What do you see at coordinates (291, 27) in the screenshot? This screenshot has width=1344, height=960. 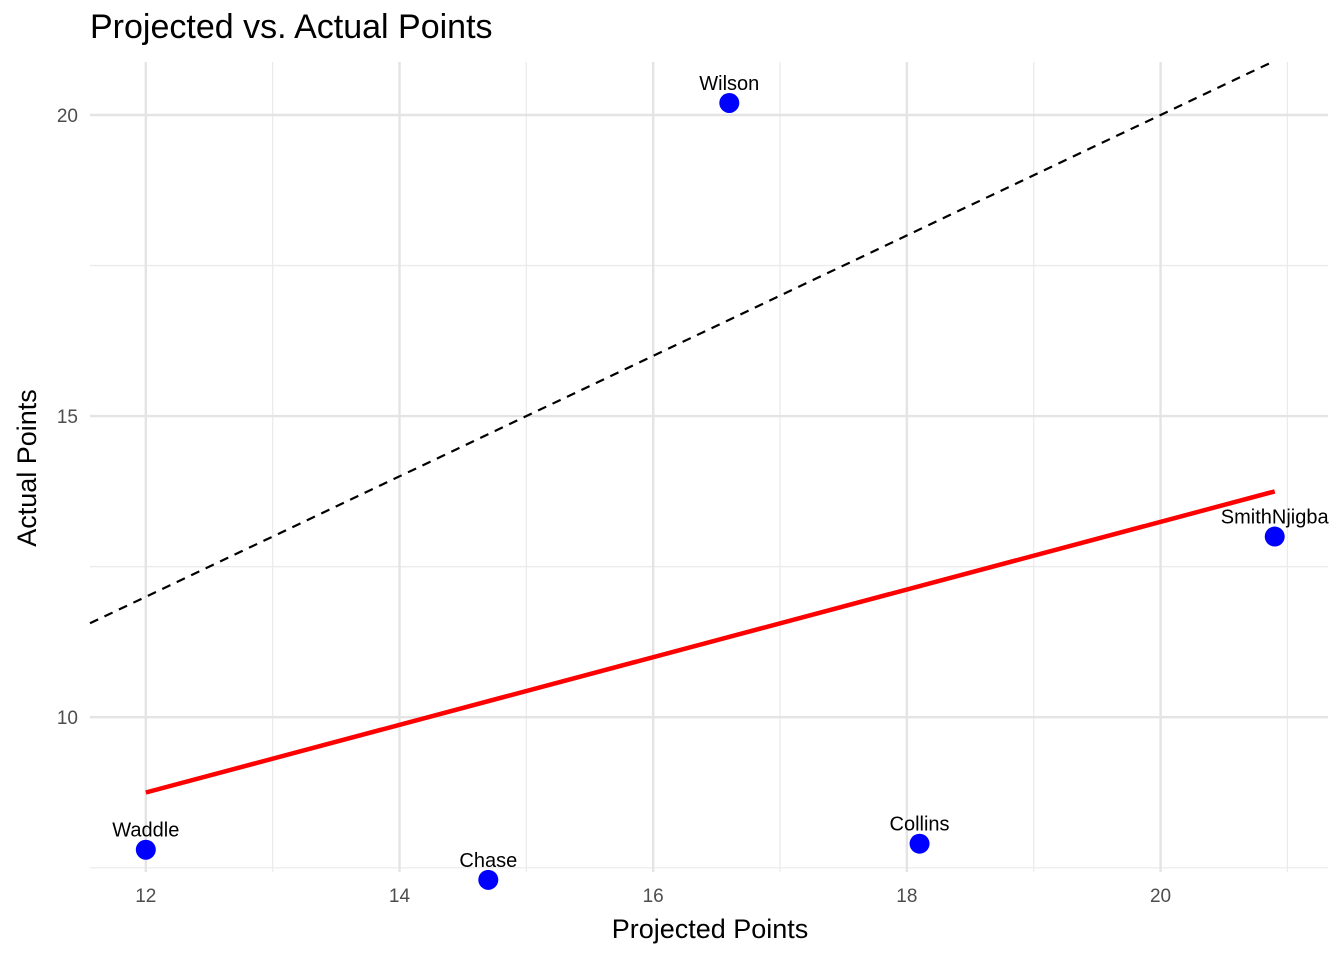 I see `chart-title: Projected vs. Actual Points` at bounding box center [291, 27].